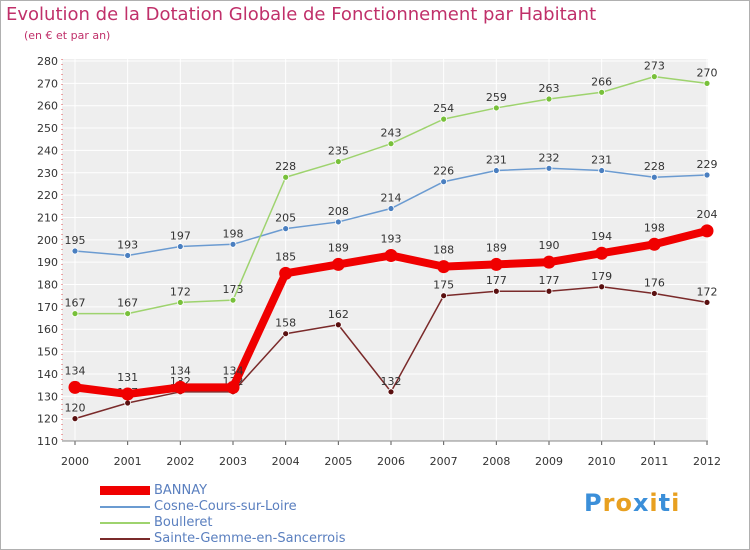 The image size is (750, 550). I want to click on data-label: 179, so click(601, 276).